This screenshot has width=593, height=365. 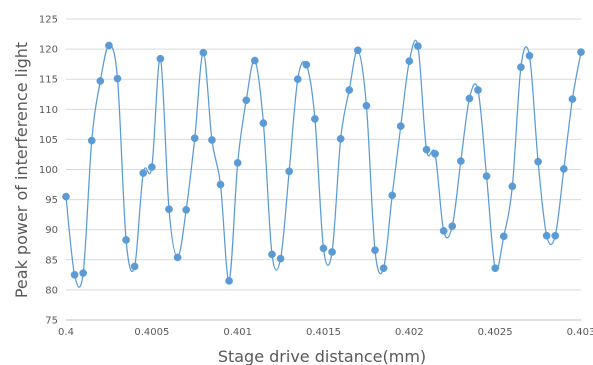 I want to click on y-tick-label: 110, so click(x=48, y=110).